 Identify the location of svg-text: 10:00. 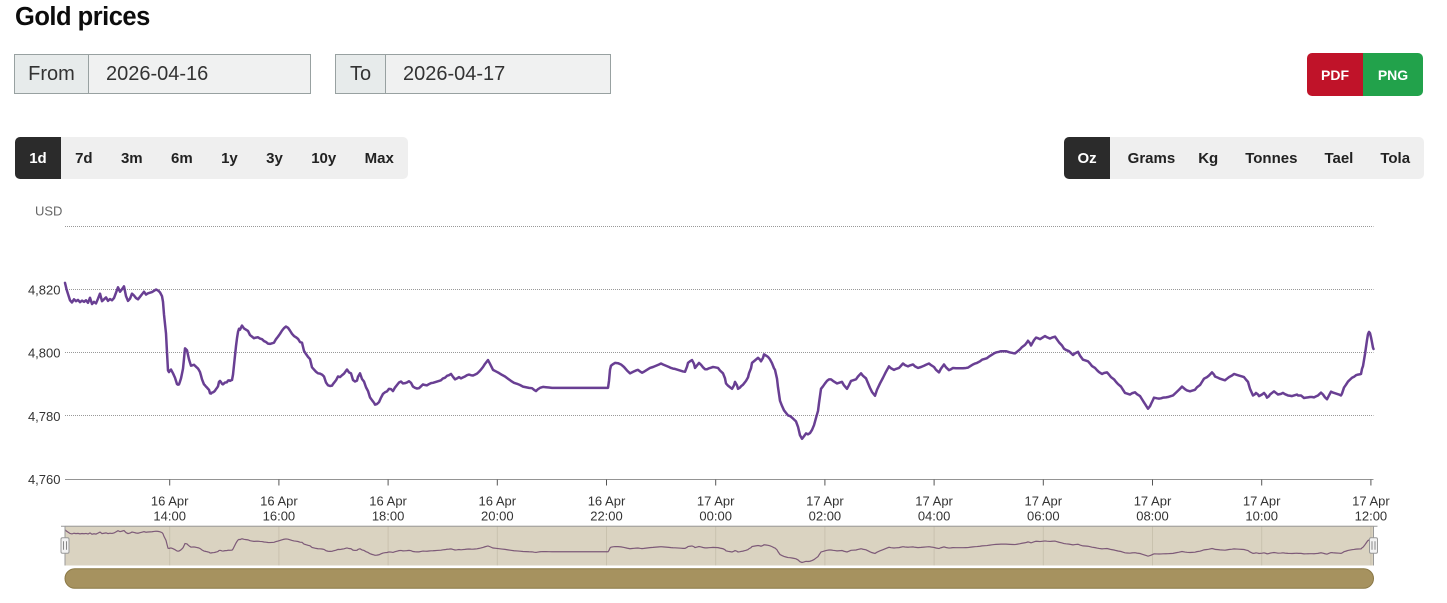
(1261, 516).